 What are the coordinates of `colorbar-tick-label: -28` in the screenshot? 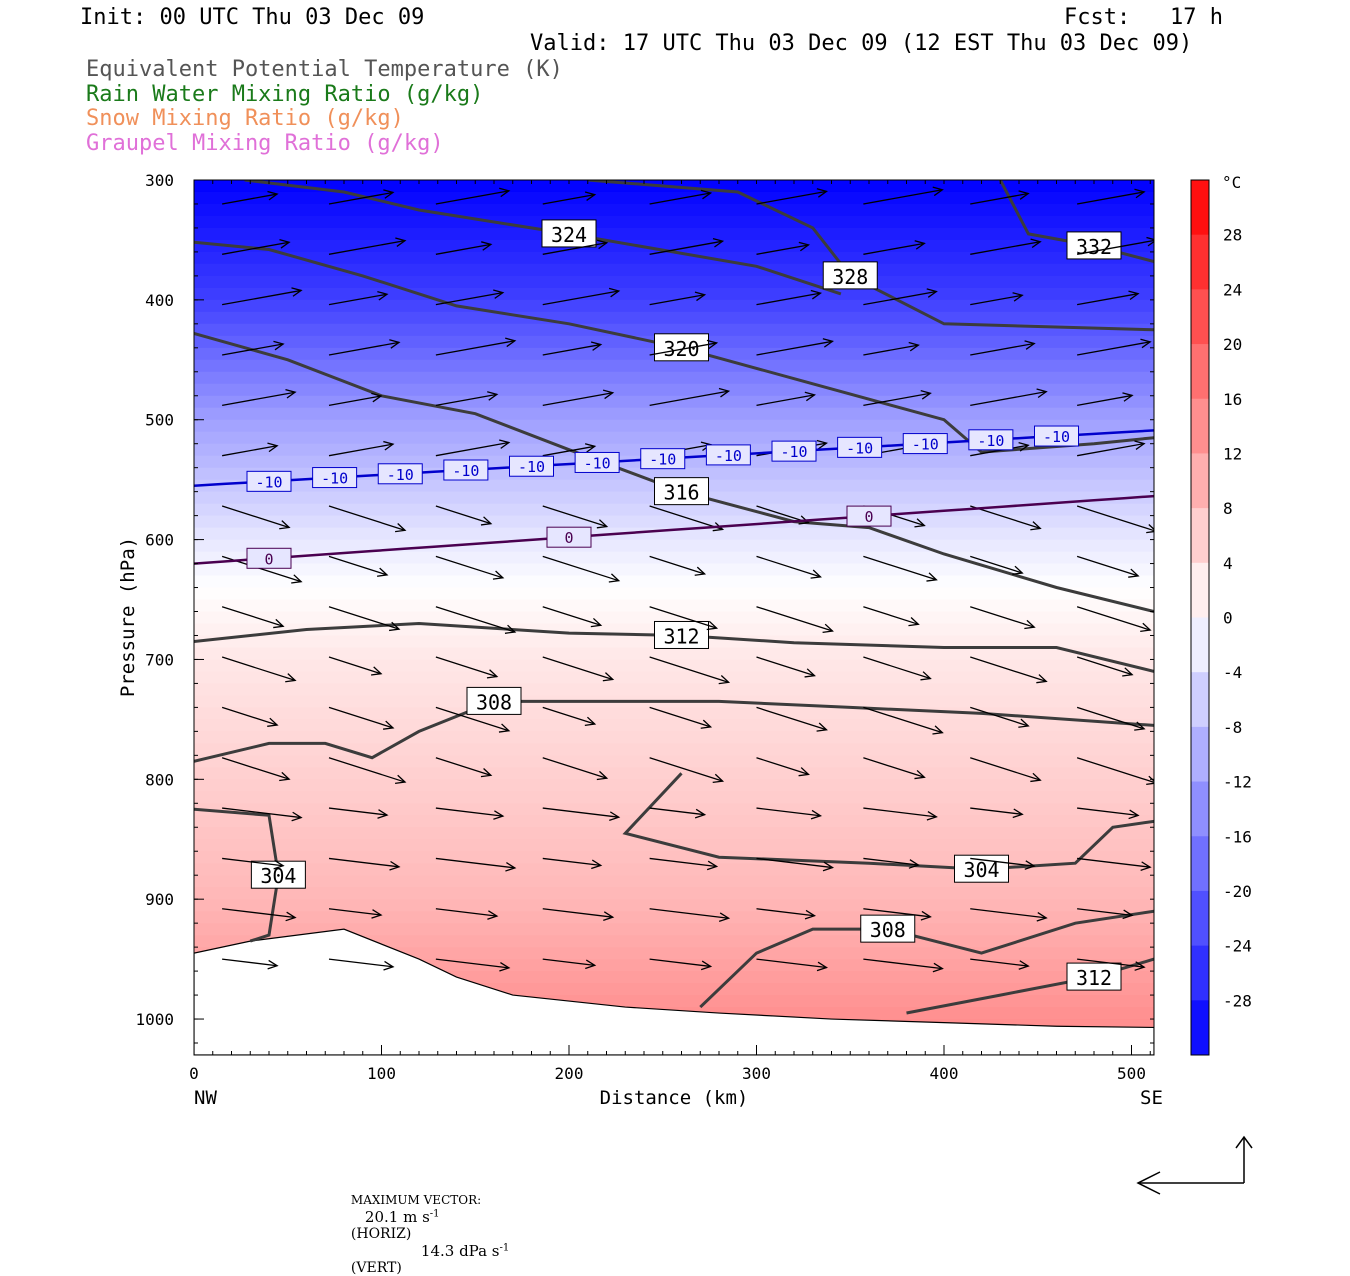 It's located at (1237, 1000).